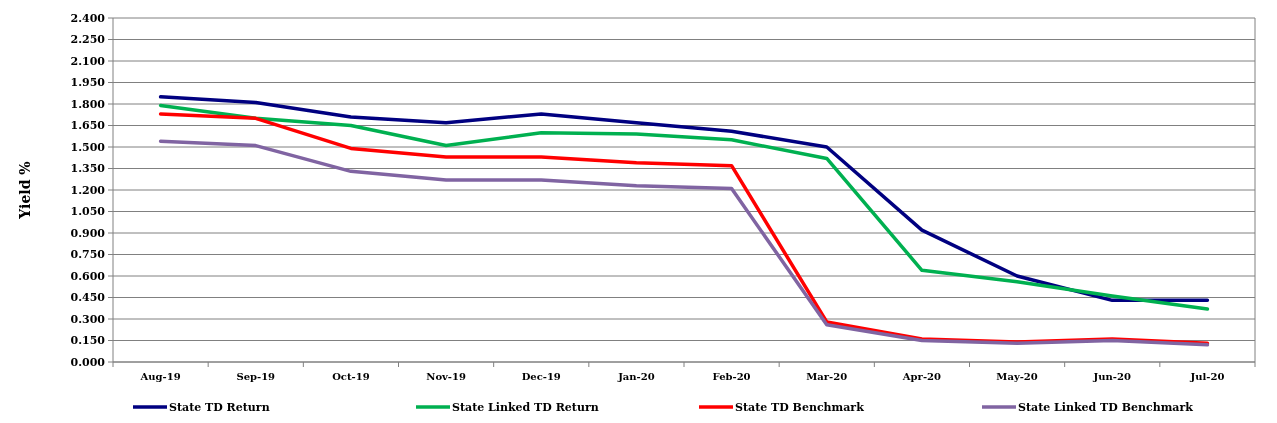  What do you see at coordinates (921, 376) in the screenshot?
I see `x-tick-label: Apr-20` at bounding box center [921, 376].